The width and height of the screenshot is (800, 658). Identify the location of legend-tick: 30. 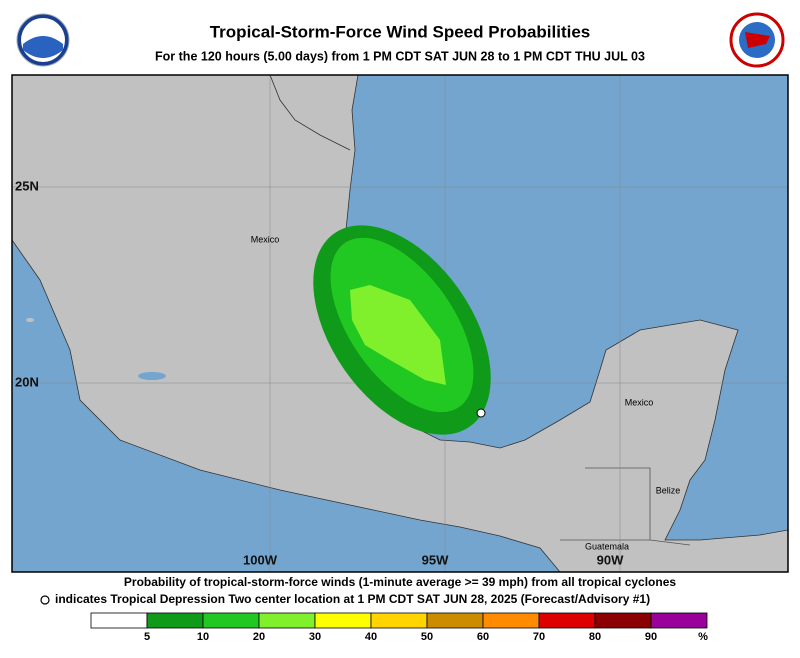
(315, 637).